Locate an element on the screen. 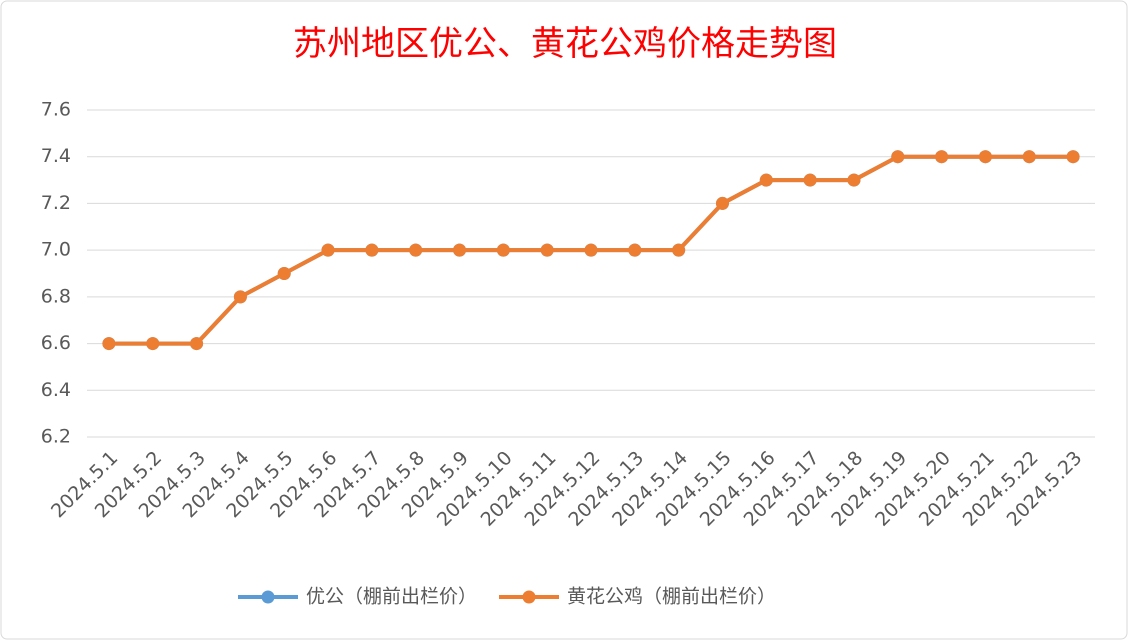 The height and width of the screenshot is (643, 1129). y-tick-label: 7.4 is located at coordinates (56, 156).